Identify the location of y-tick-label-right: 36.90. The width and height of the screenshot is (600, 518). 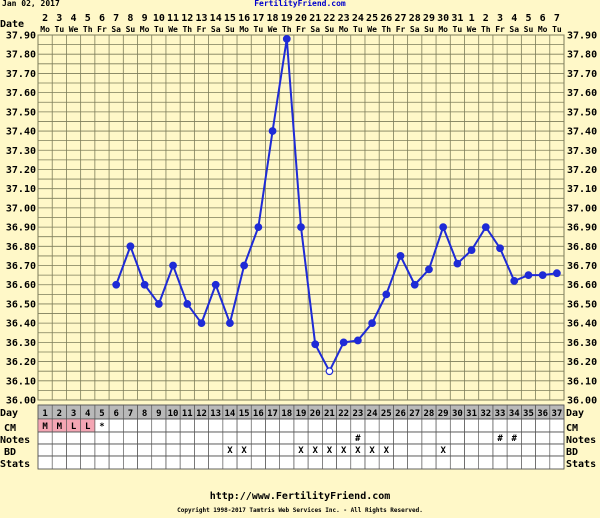
(582, 228).